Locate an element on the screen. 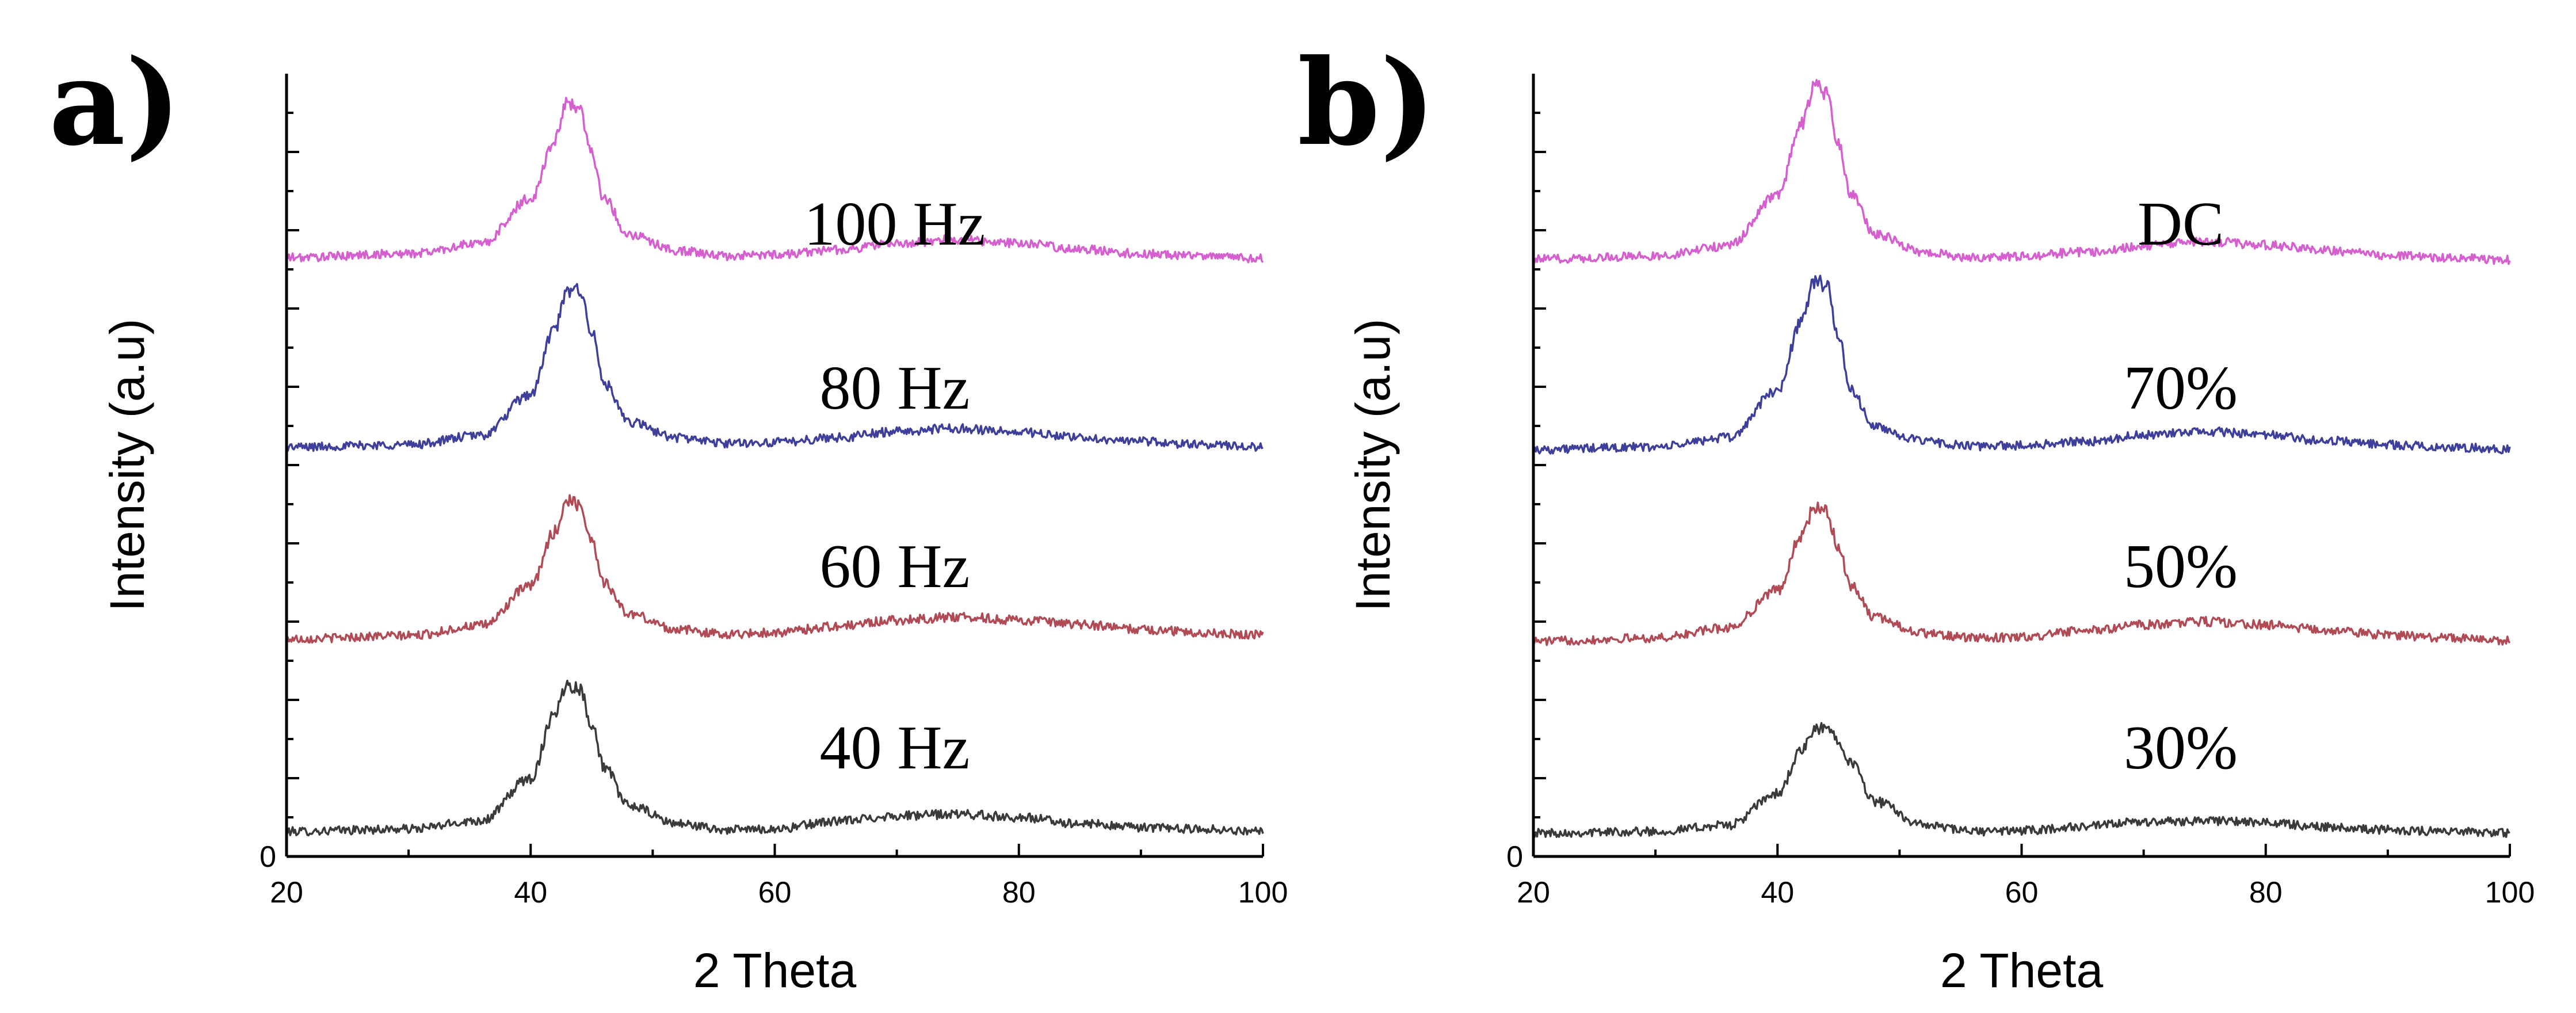 Image resolution: width=2576 pixels, height=1013 pixels. series-trace-40hz is located at coordinates (774, 758).